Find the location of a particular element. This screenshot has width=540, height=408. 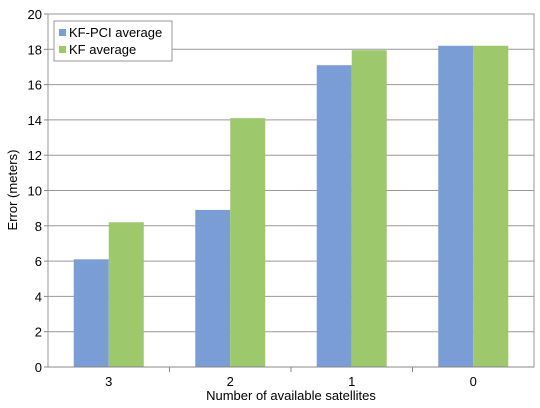

y-tick-label: 10 is located at coordinates (35, 191).